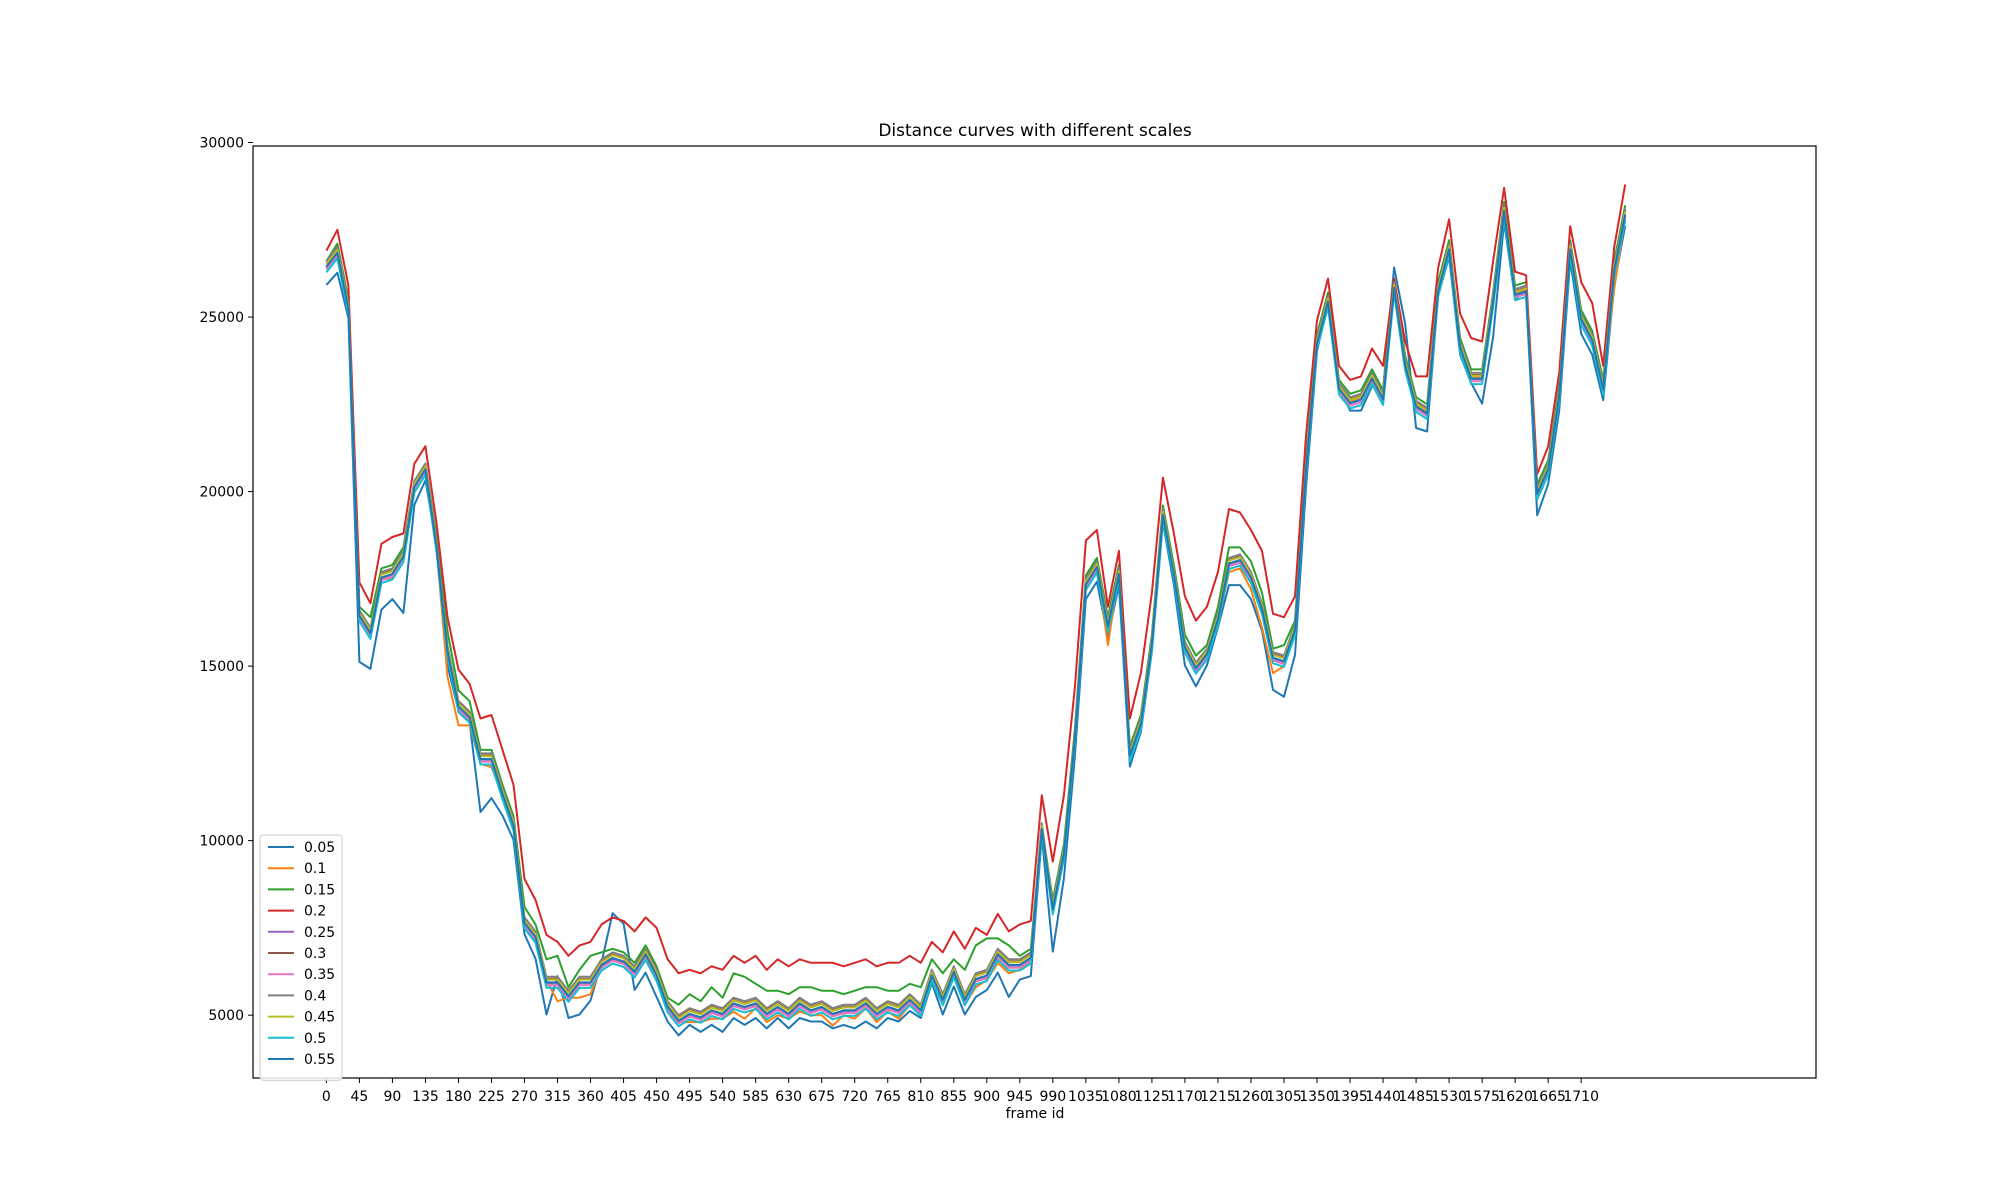 The height and width of the screenshot is (1200, 2000). I want to click on x-tick-label: 270, so click(524, 1097).